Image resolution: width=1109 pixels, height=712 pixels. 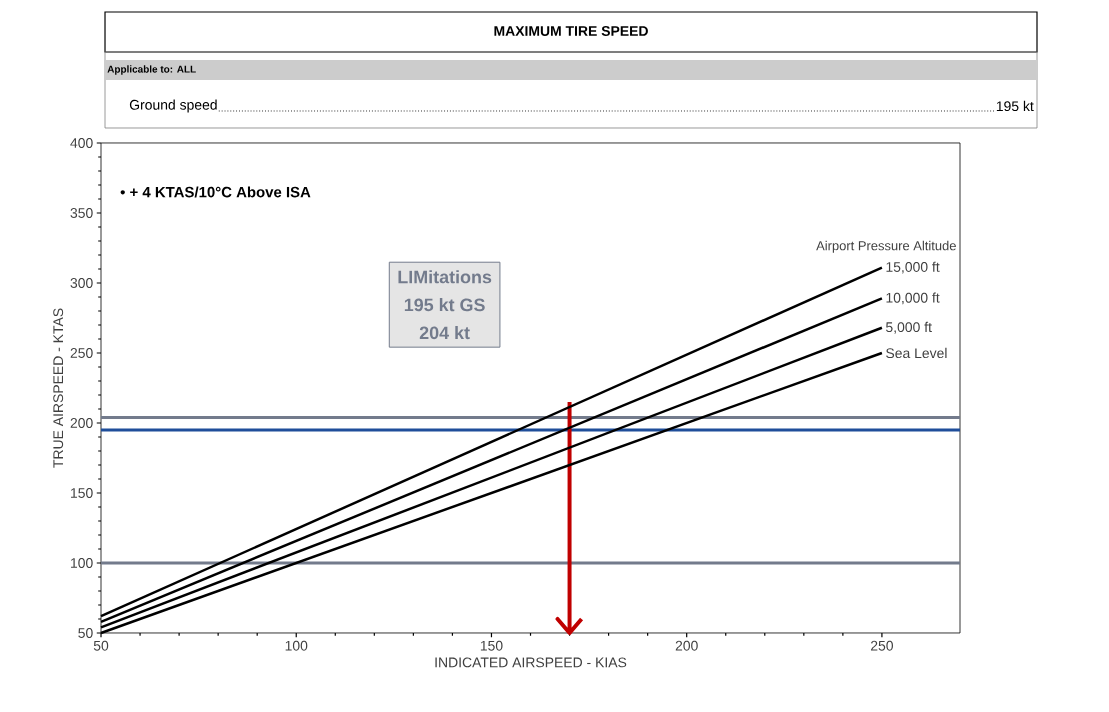 What do you see at coordinates (81, 283) in the screenshot?
I see `y-tick-label: 300` at bounding box center [81, 283].